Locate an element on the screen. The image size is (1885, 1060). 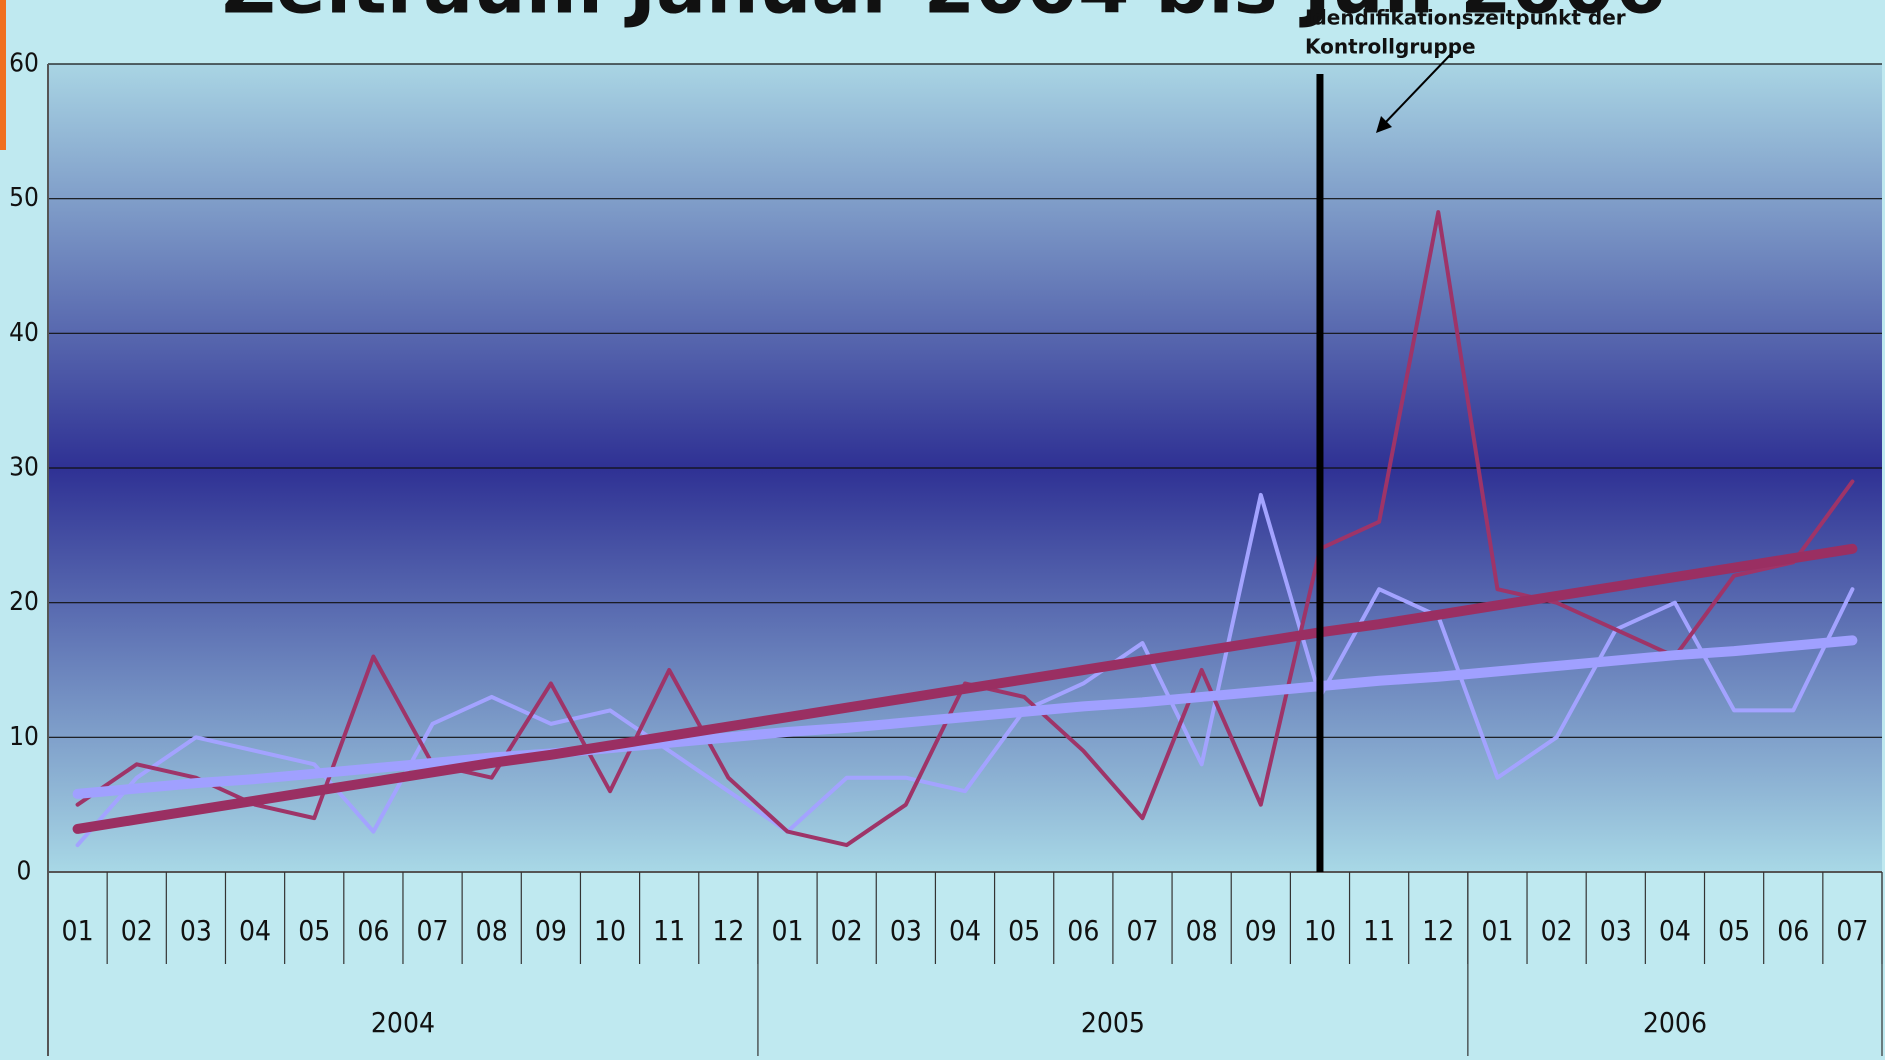
y-tick-label: 40 is located at coordinates (24, 333).